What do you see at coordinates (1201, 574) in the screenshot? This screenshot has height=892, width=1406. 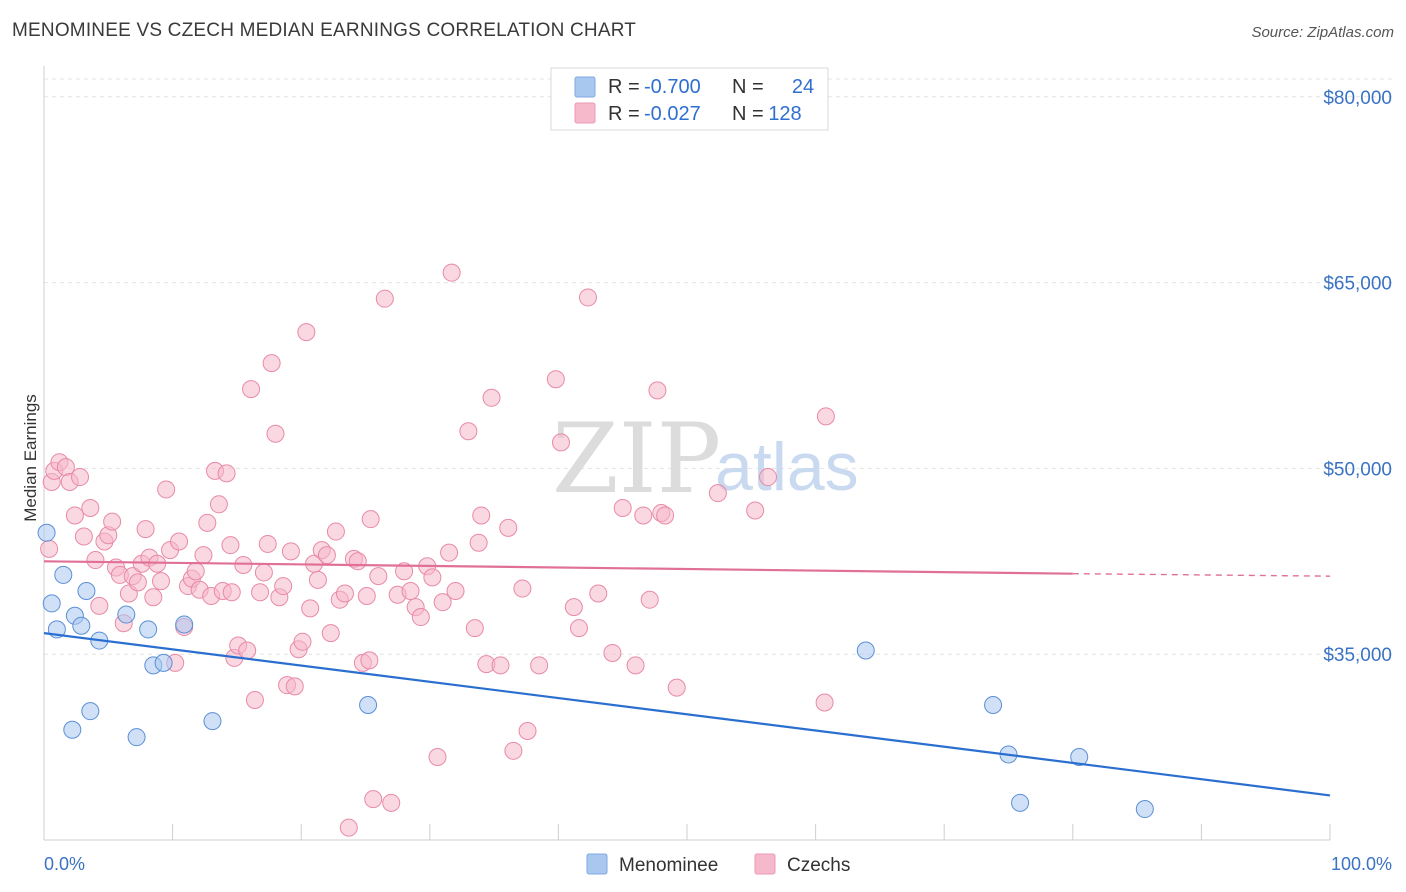 I see `trend-extension-czechs` at bounding box center [1201, 574].